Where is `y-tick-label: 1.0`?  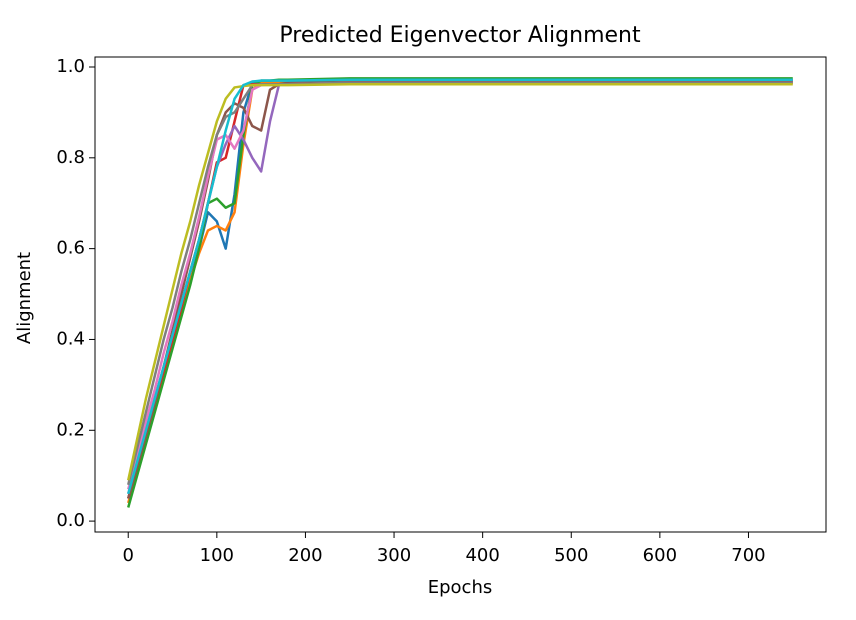 y-tick-label: 1.0 is located at coordinates (70, 66).